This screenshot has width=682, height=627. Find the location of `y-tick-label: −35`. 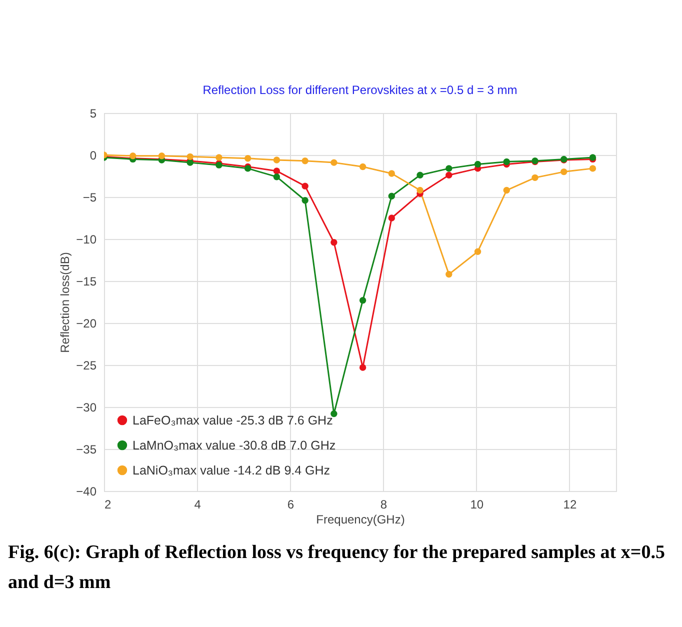

y-tick-label: −35 is located at coordinates (86, 449).